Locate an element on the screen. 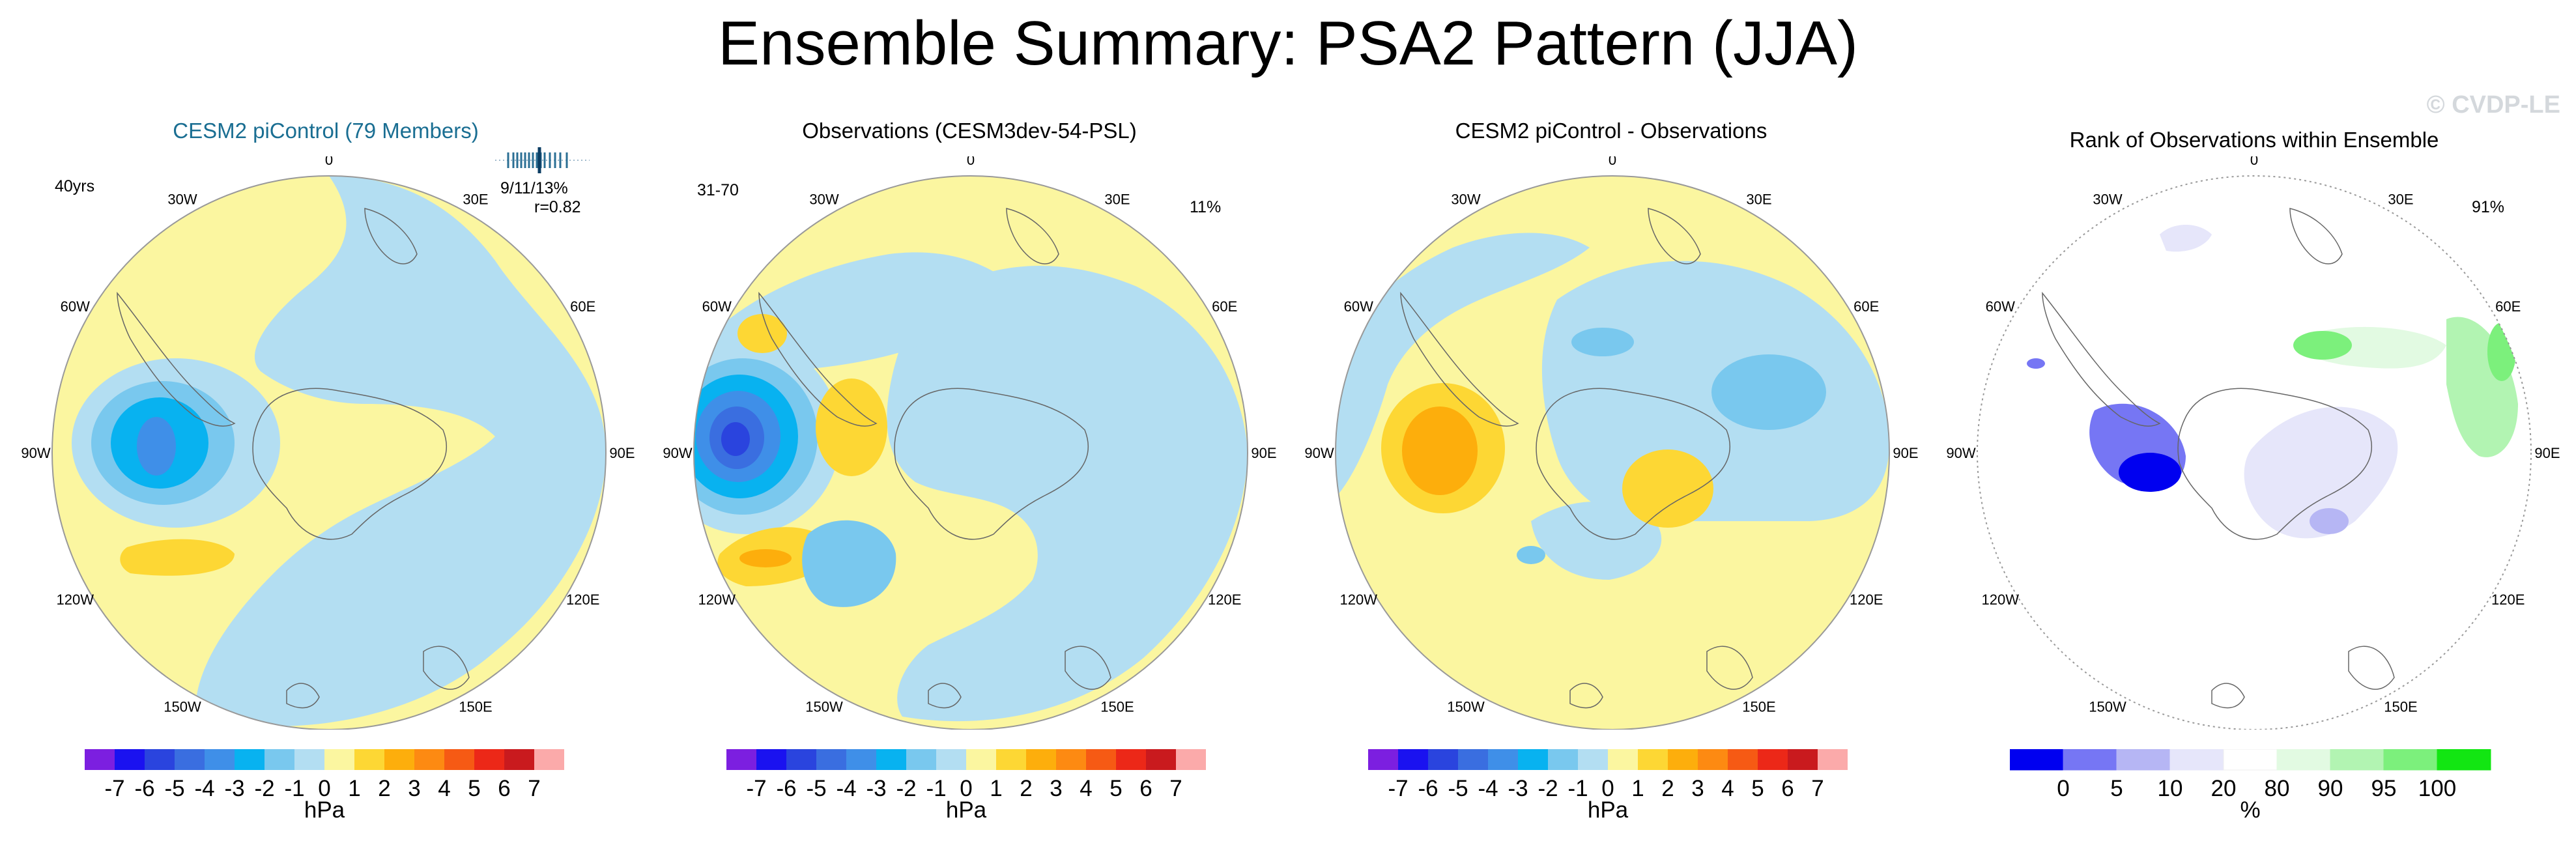 This screenshot has height=841, width=2576. colorbar-observations: -7 -6 -5 -4 -3 -2 -1 0 1 2 3 4 5 6 7 hPa is located at coordinates (966, 786).